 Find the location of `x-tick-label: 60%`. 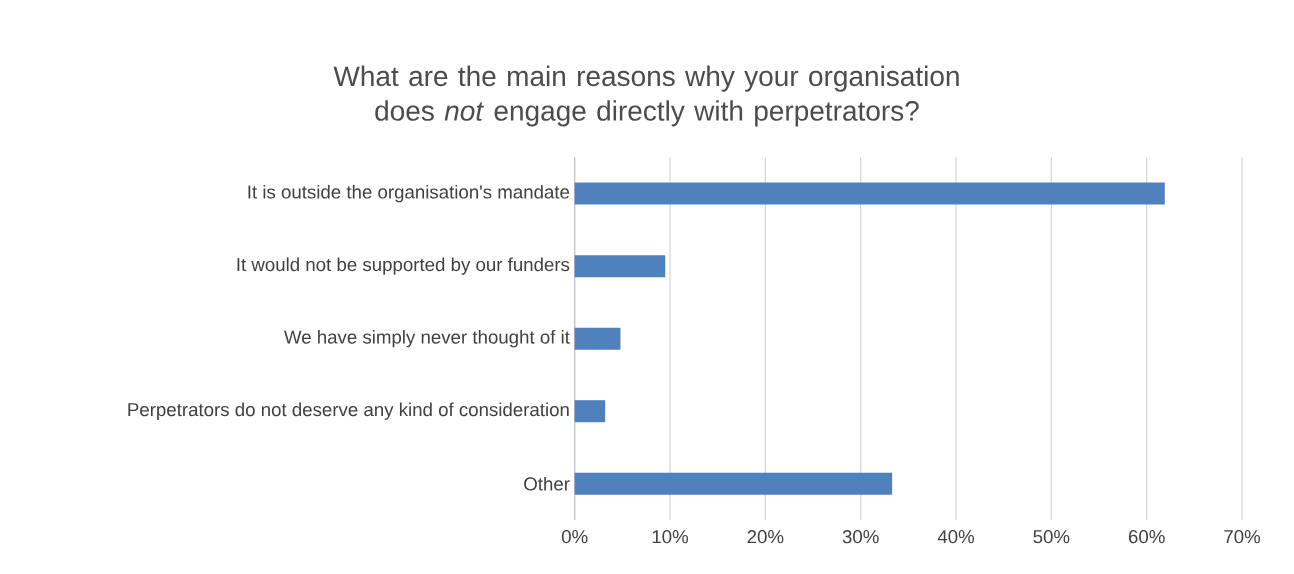

x-tick-label: 60% is located at coordinates (1146, 537).